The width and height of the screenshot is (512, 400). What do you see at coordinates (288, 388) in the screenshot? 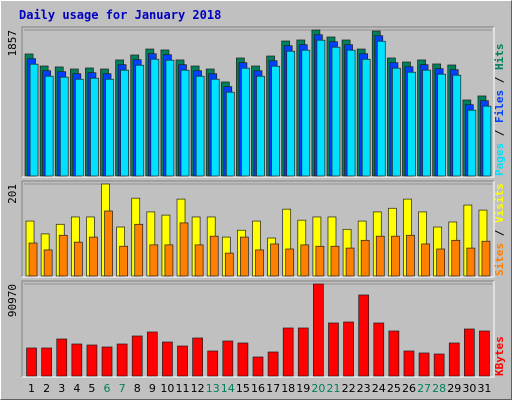
I see `x-tick-label: 18` at bounding box center [288, 388].